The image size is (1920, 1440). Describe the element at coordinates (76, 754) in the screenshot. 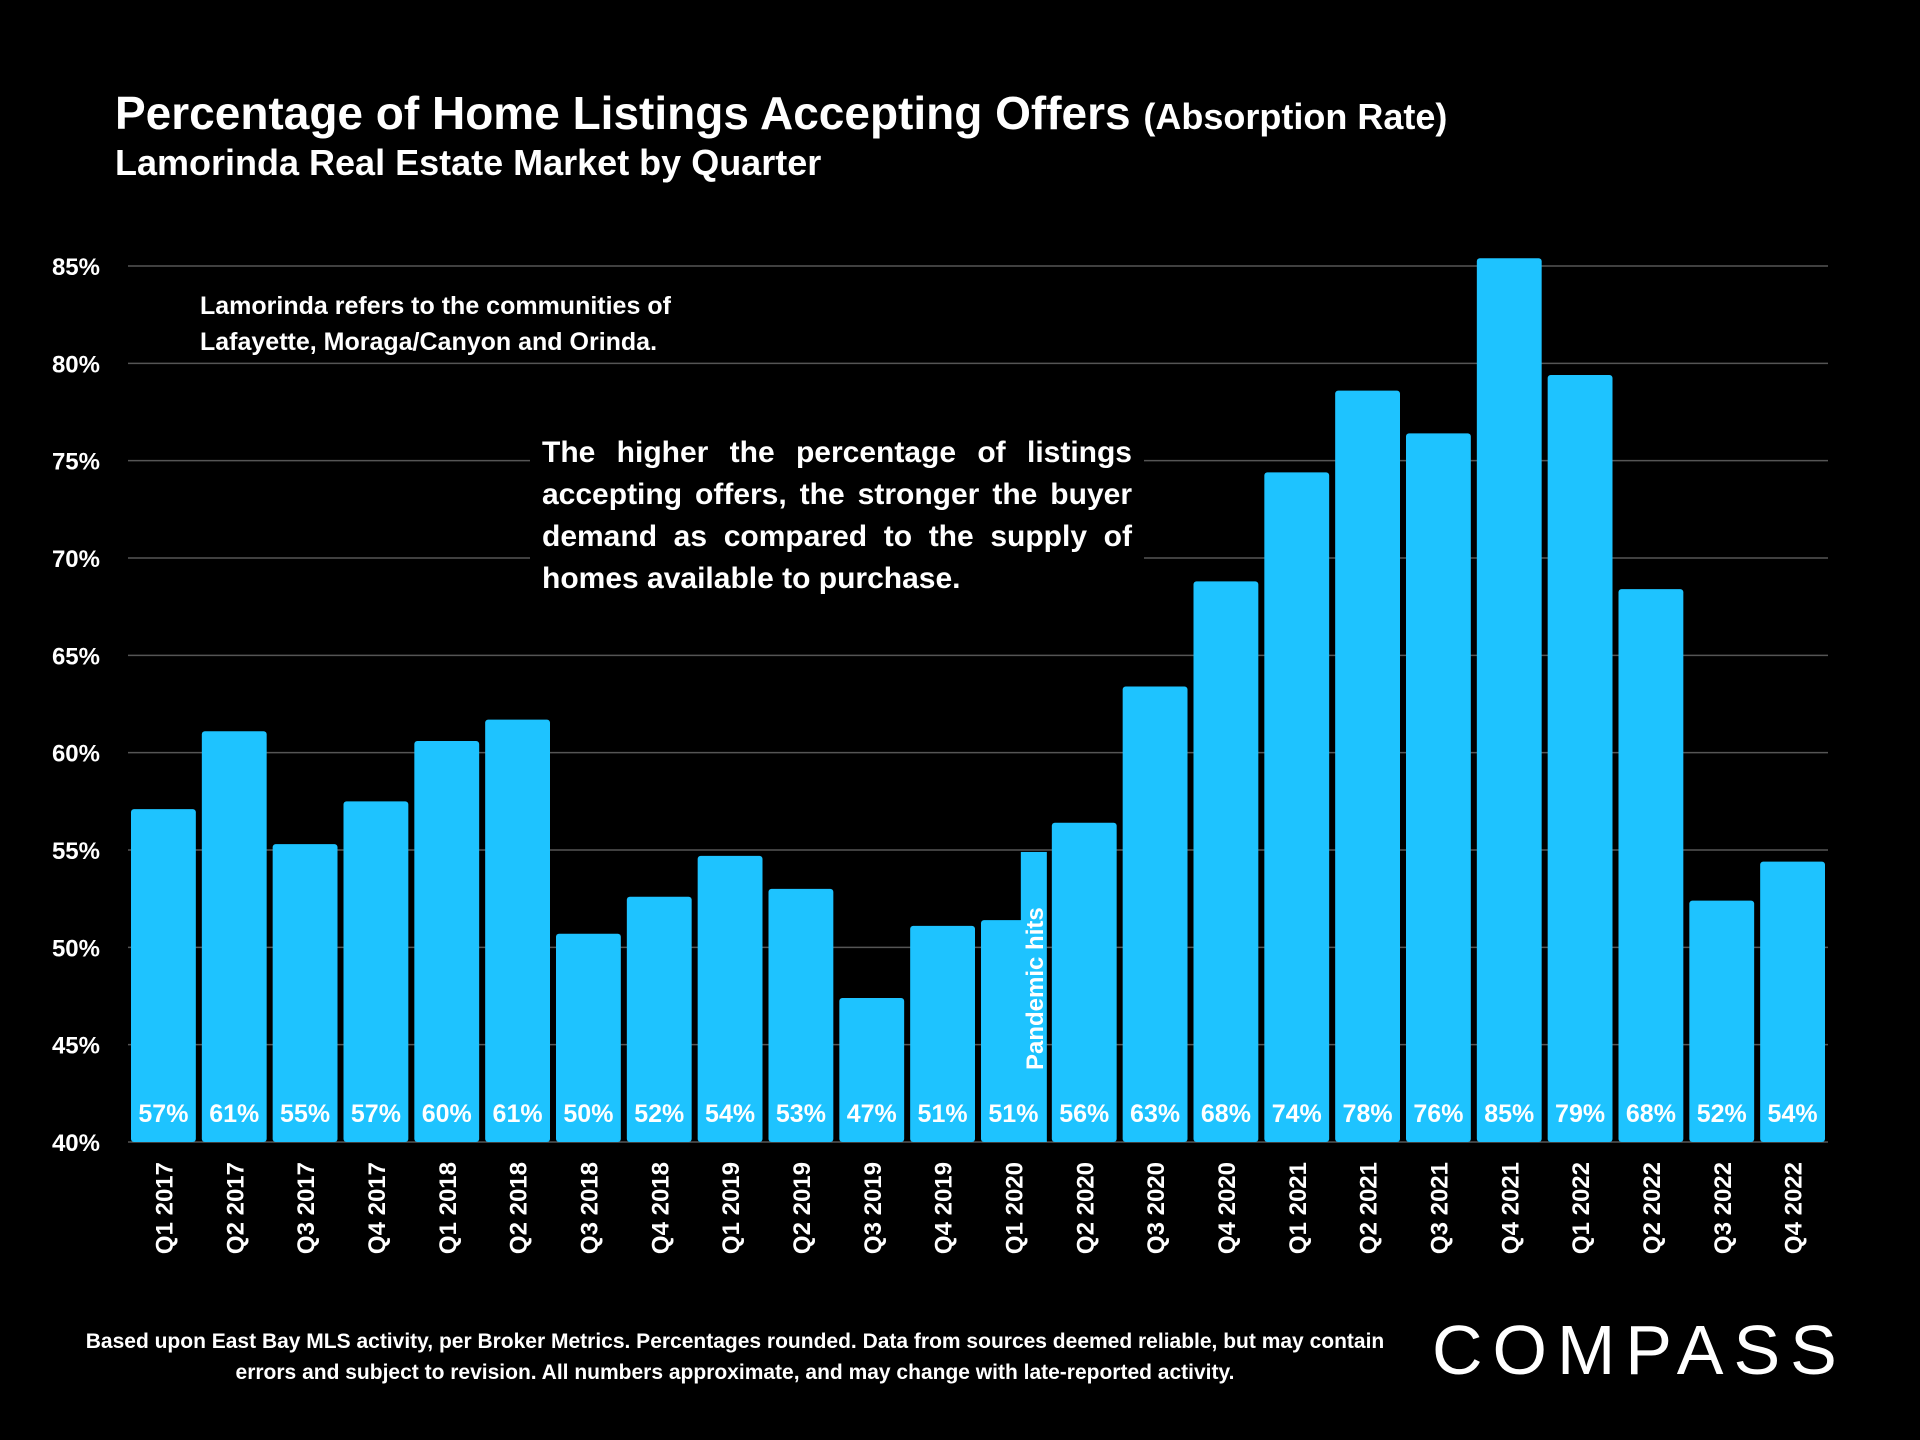

I see `y-tick-label: 60%` at that location.